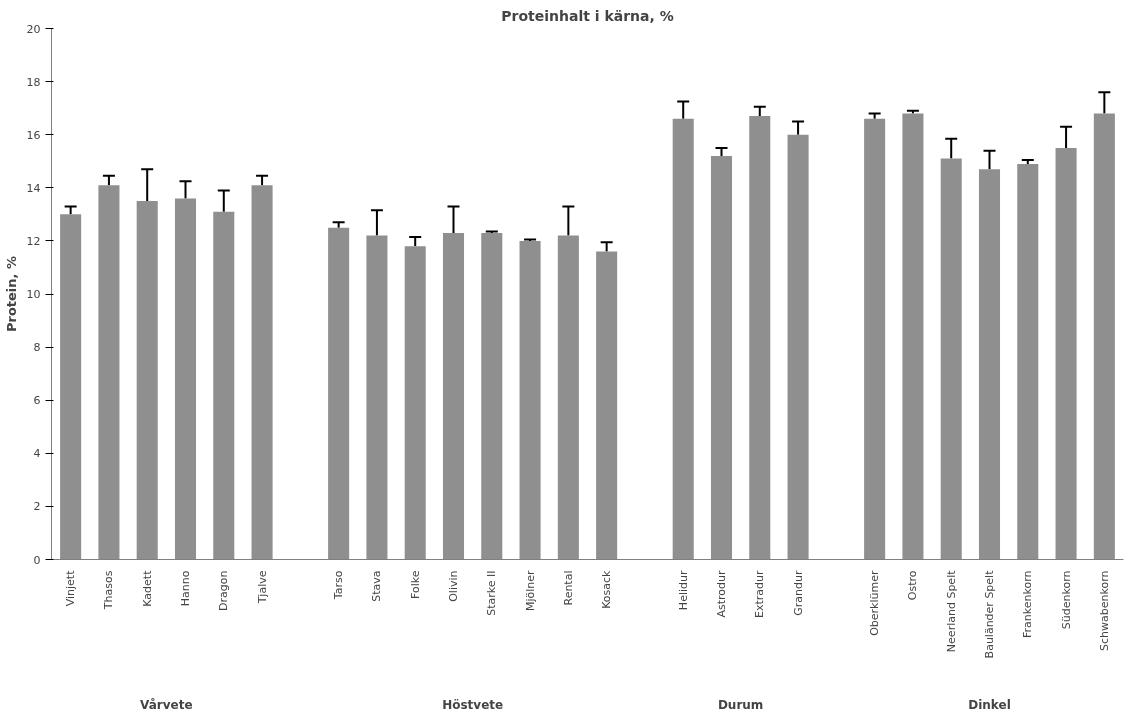  What do you see at coordinates (530, 591) in the screenshot?
I see `x-tick-label: Mjölner` at bounding box center [530, 591].